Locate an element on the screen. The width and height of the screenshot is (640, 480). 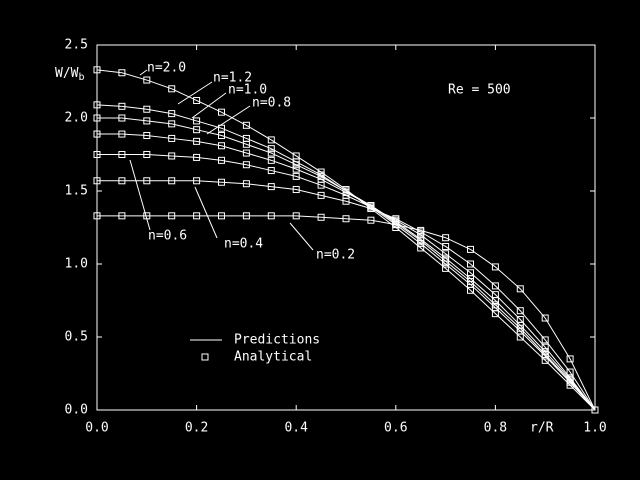
curve-label: n=1.0 is located at coordinates (247, 90).